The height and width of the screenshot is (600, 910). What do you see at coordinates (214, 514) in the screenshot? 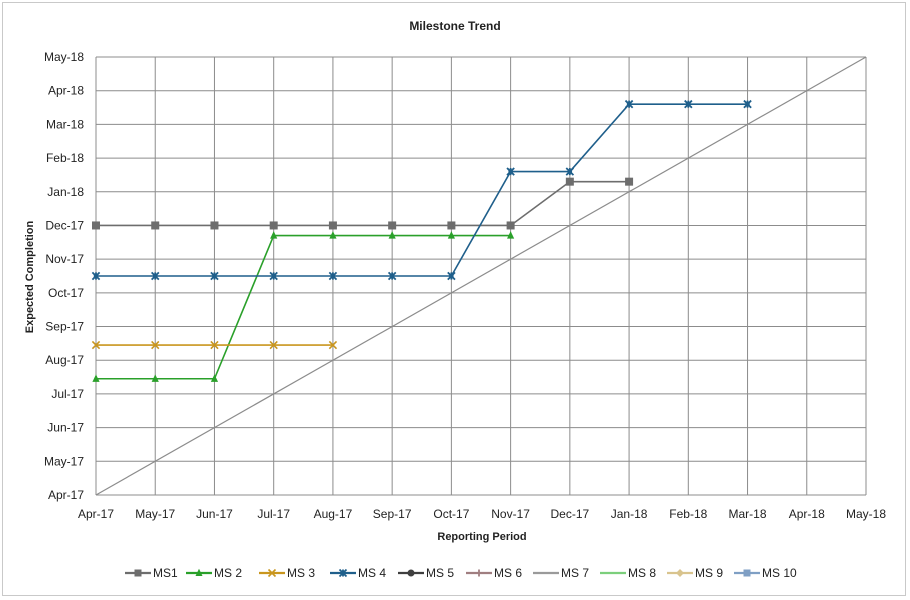
I see `x-tick-label: Jun-17` at bounding box center [214, 514].